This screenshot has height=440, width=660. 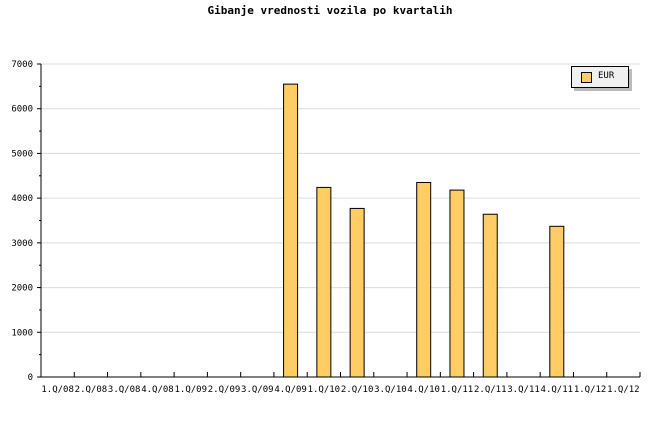 What do you see at coordinates (30, 378) in the screenshot?
I see `y-tick-label: 0` at bounding box center [30, 378].